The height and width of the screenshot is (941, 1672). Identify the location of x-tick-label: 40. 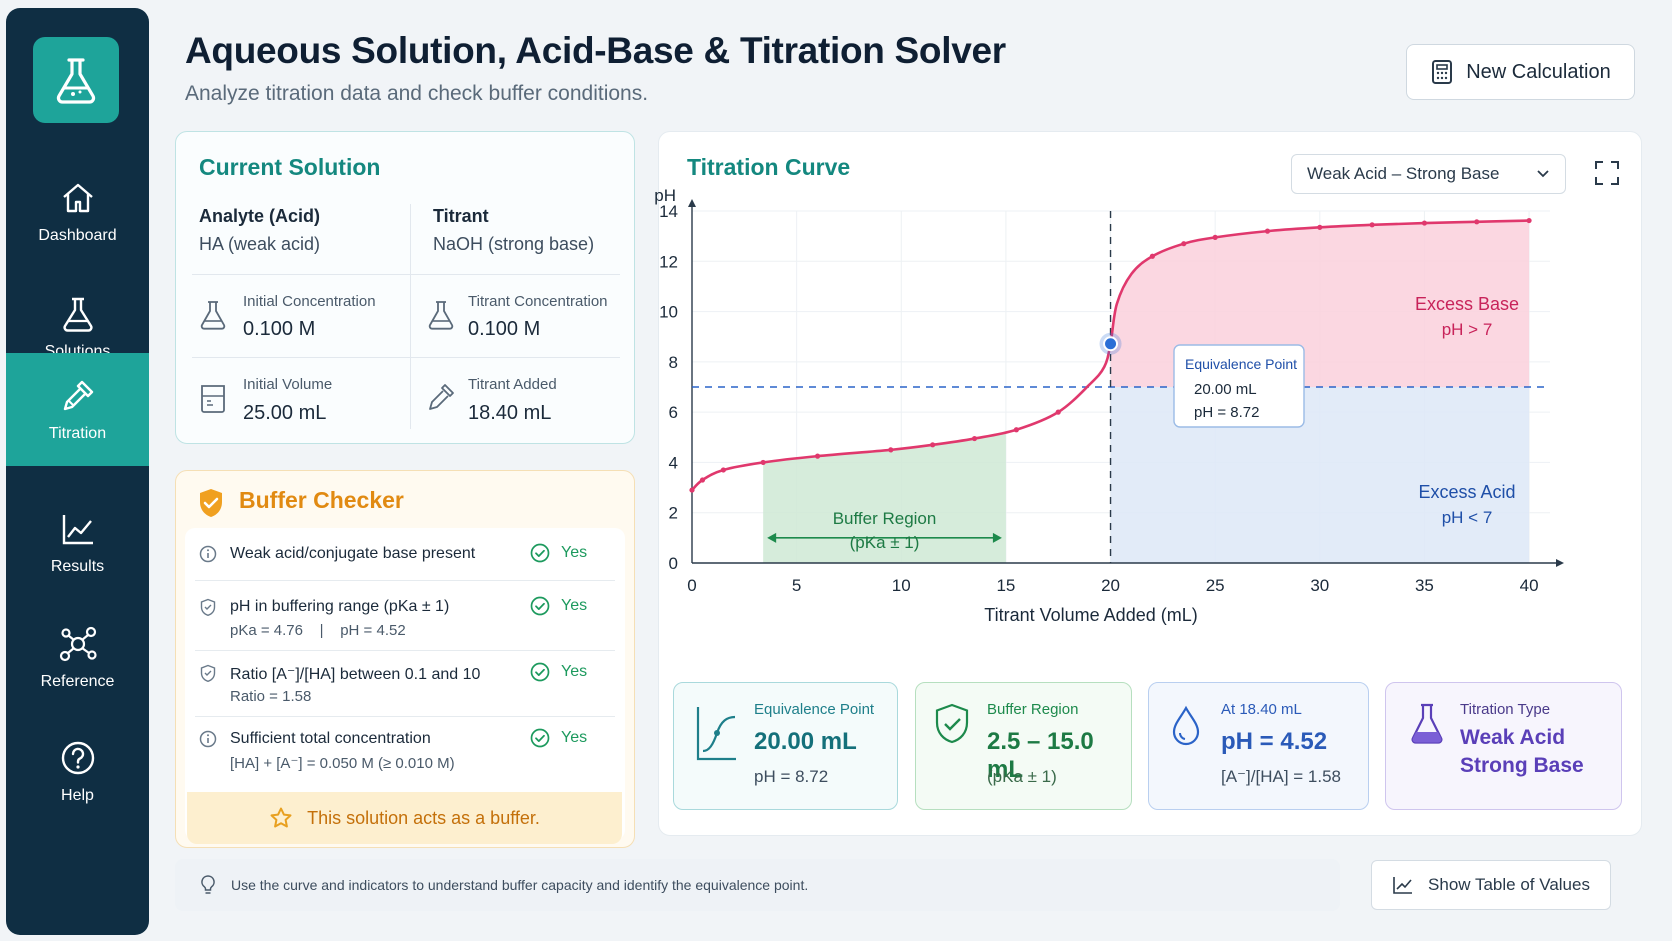
(1529, 585).